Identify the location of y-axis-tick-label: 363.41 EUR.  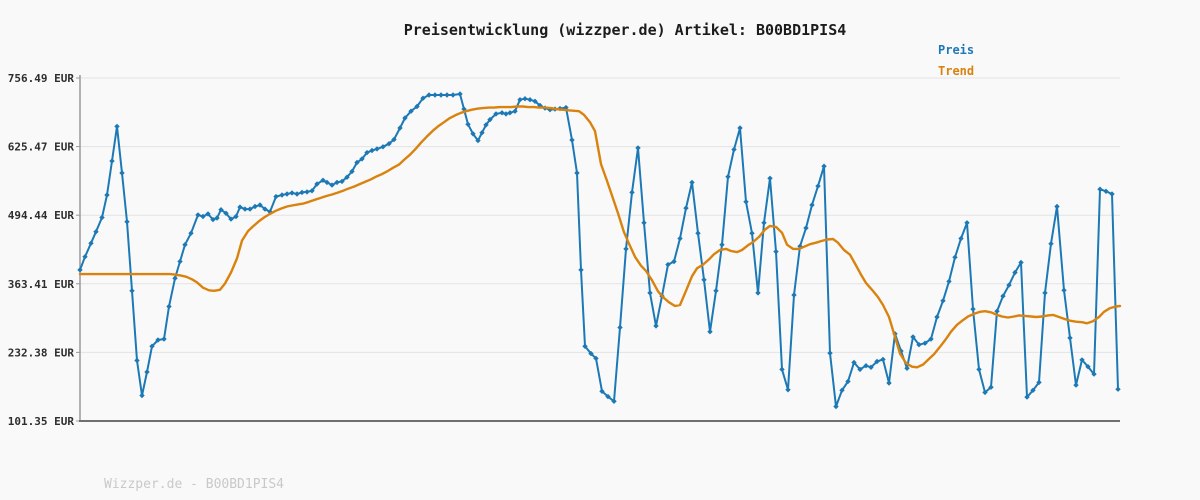
(41, 284).